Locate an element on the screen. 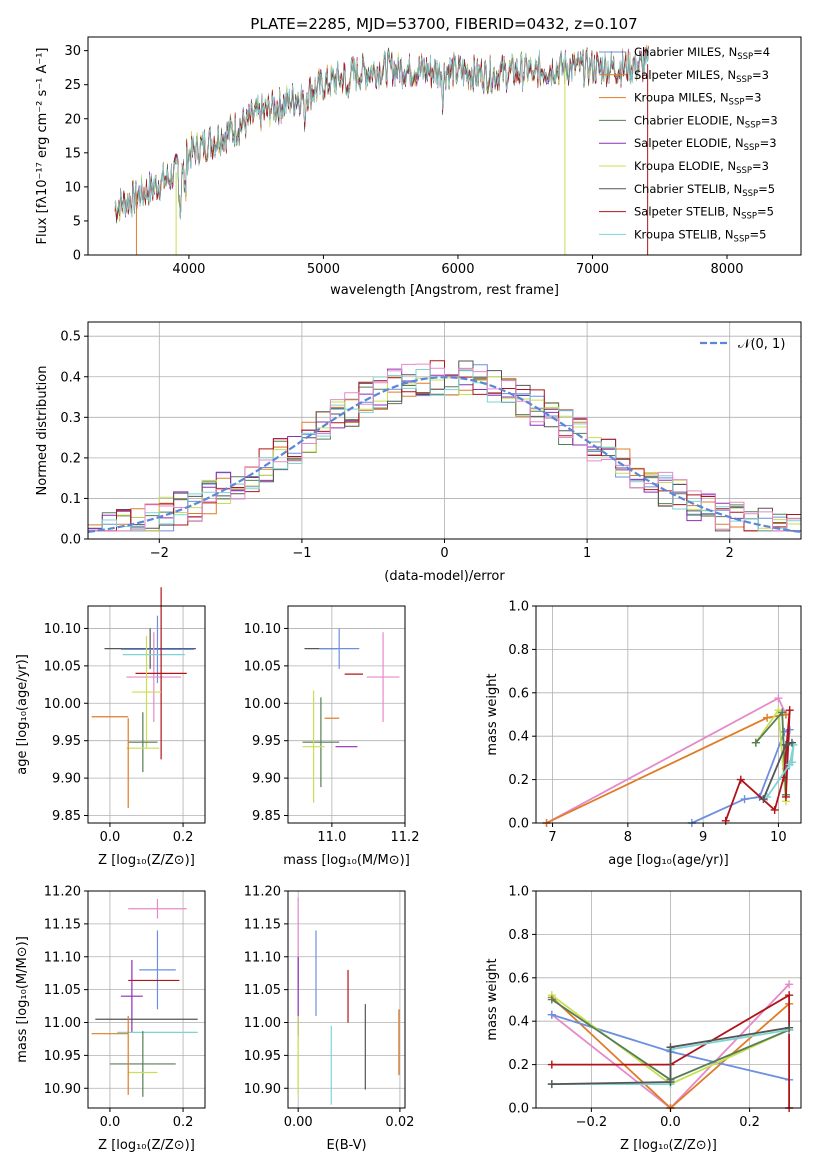 The height and width of the screenshot is (1170, 819). x-tick-label: 6000 is located at coordinates (457, 269).